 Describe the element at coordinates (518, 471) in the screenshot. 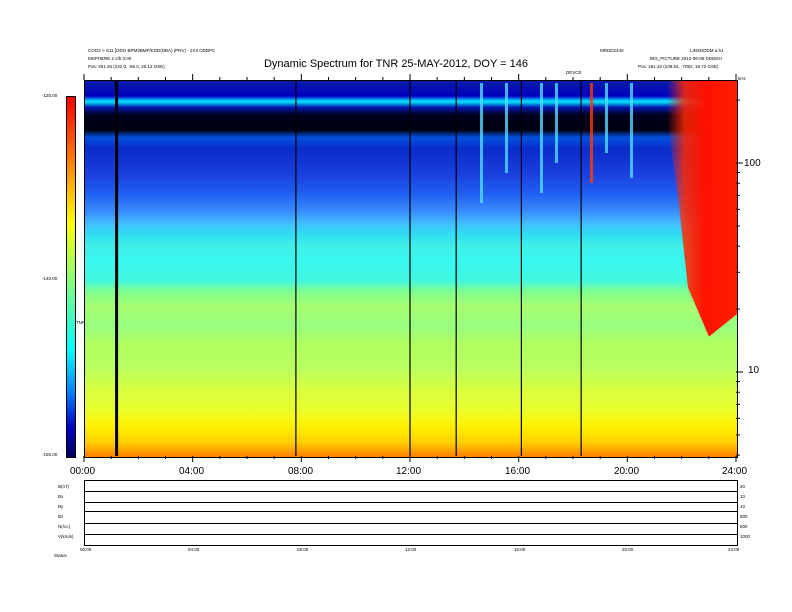

I see `x-tick-label: 16:00` at that location.